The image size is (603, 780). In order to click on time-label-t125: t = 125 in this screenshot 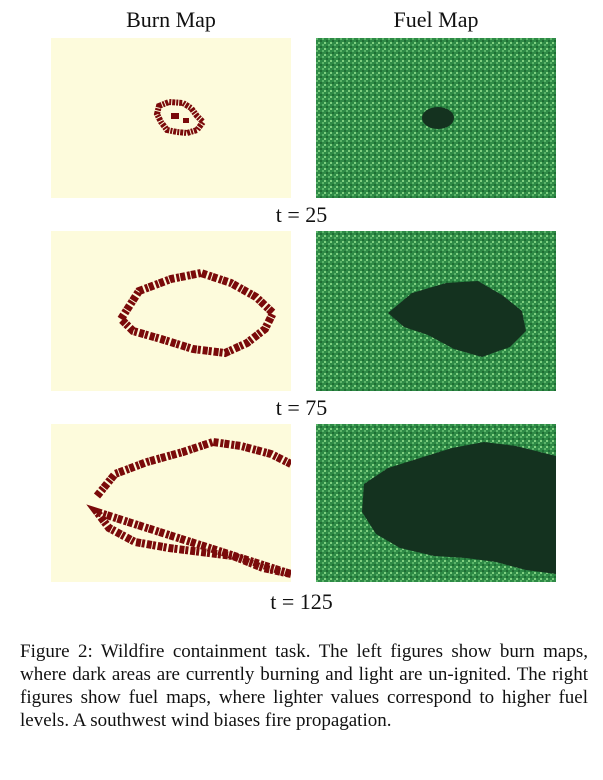, I will do `click(301, 601)`.